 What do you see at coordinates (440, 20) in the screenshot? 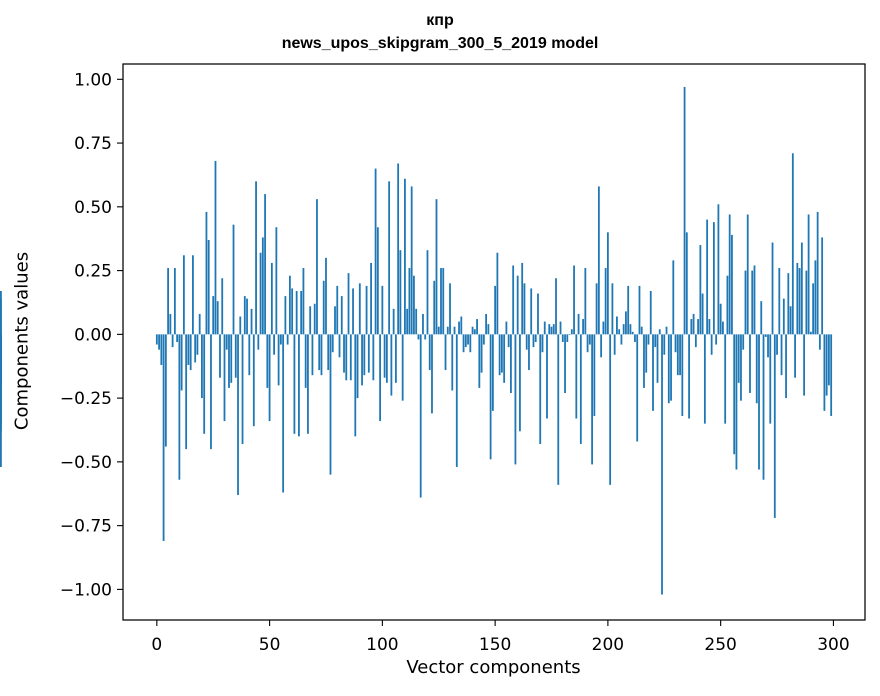
I see `chart-title: кпр` at bounding box center [440, 20].